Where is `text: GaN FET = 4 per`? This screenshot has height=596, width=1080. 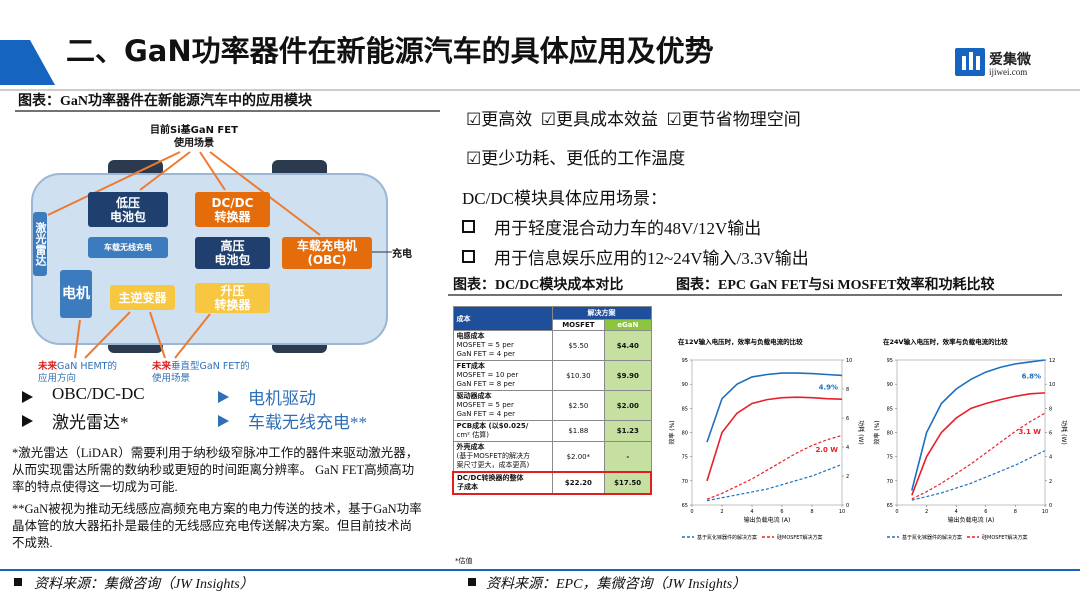 text: GaN FET = 4 per is located at coordinates (486, 354).